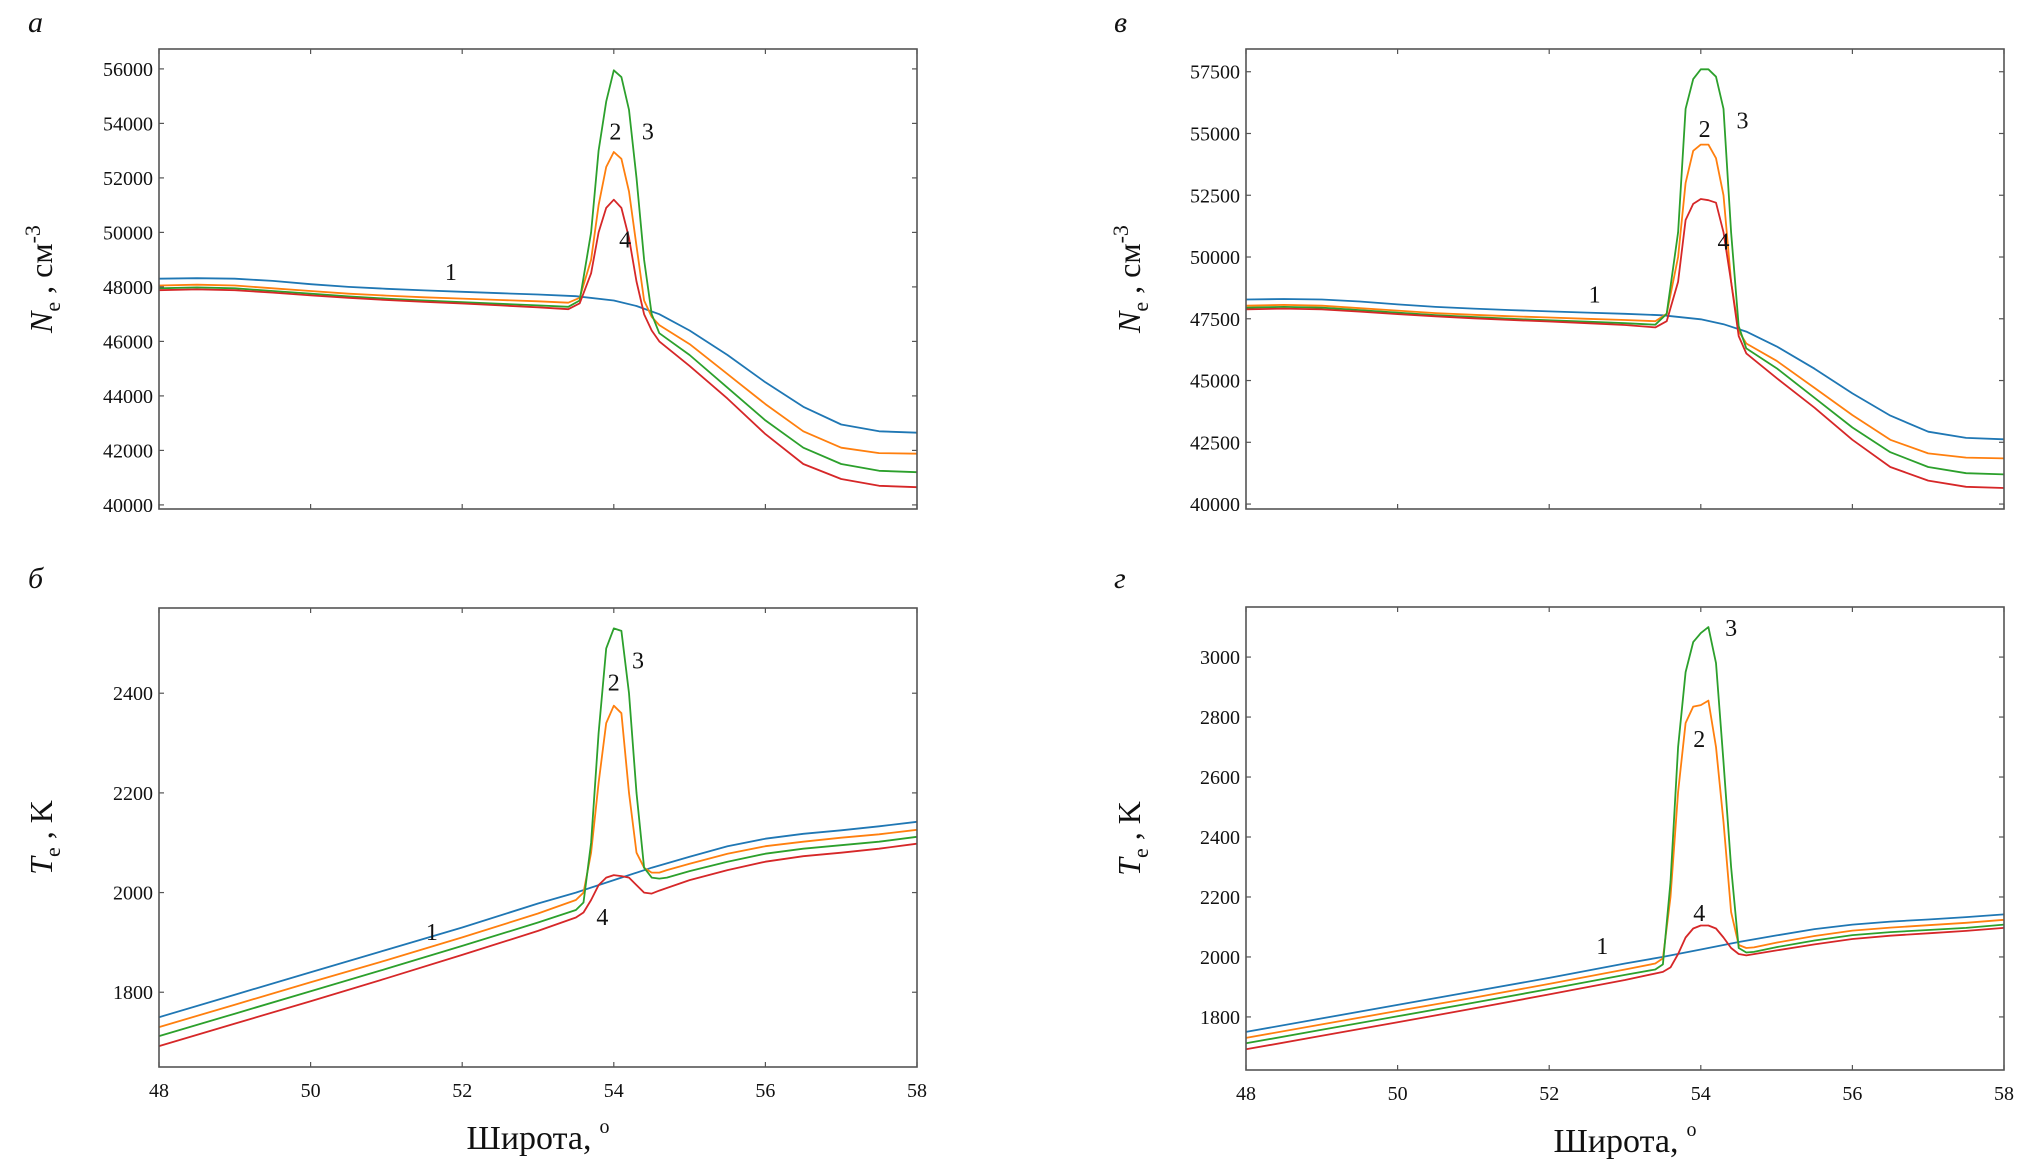 Image resolution: width=2031 pixels, height=1162 pixels. Describe the element at coordinates (462, 1091) in the screenshot. I see `x-tick-label: 52` at that location.